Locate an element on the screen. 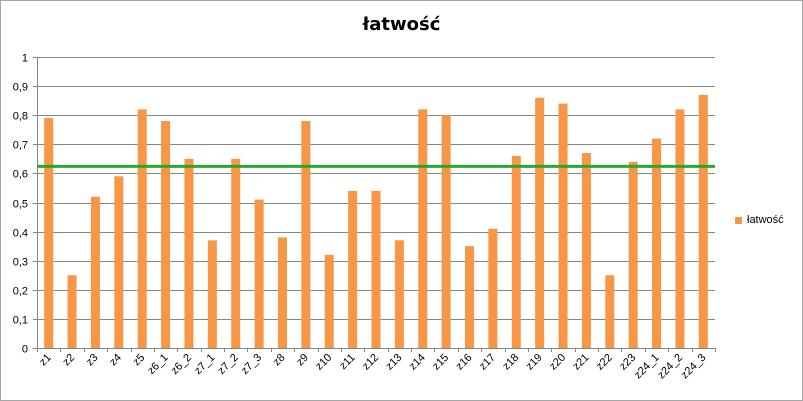 This screenshot has height=401, width=803. x-tick-label: z18 is located at coordinates (510, 362).